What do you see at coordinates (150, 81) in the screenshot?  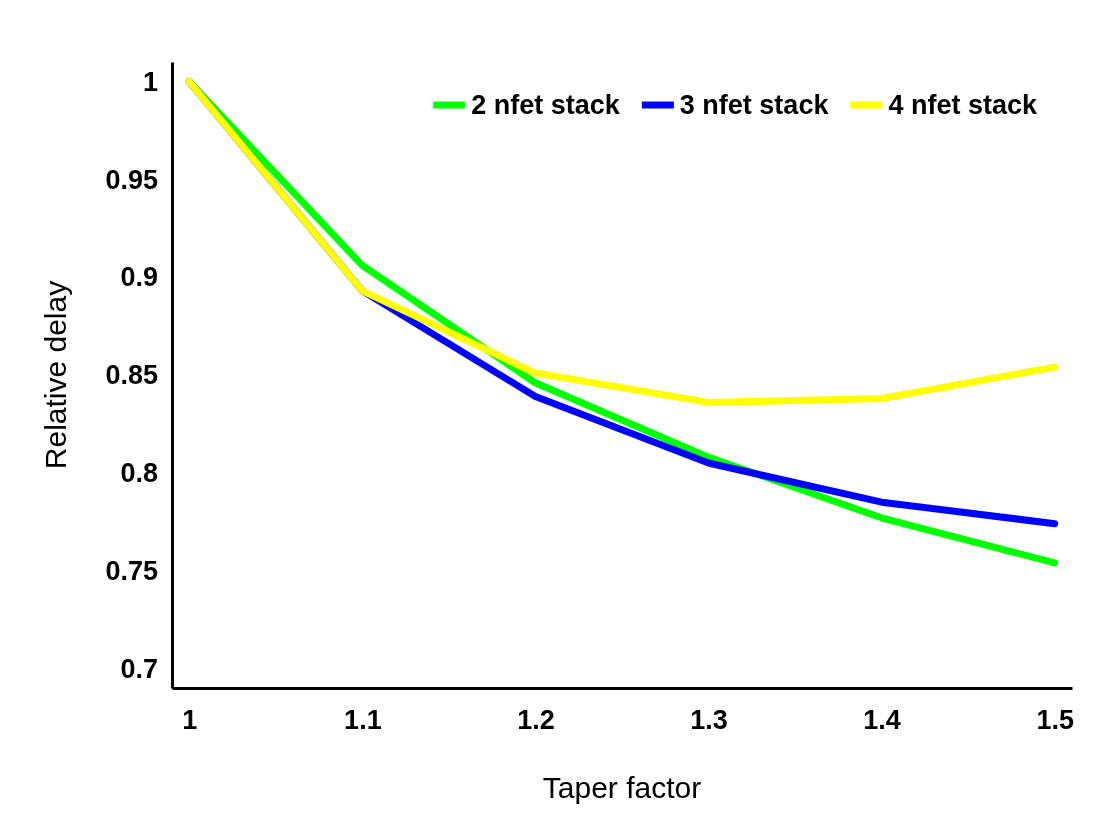 I see `y-tick-label: 1` at bounding box center [150, 81].